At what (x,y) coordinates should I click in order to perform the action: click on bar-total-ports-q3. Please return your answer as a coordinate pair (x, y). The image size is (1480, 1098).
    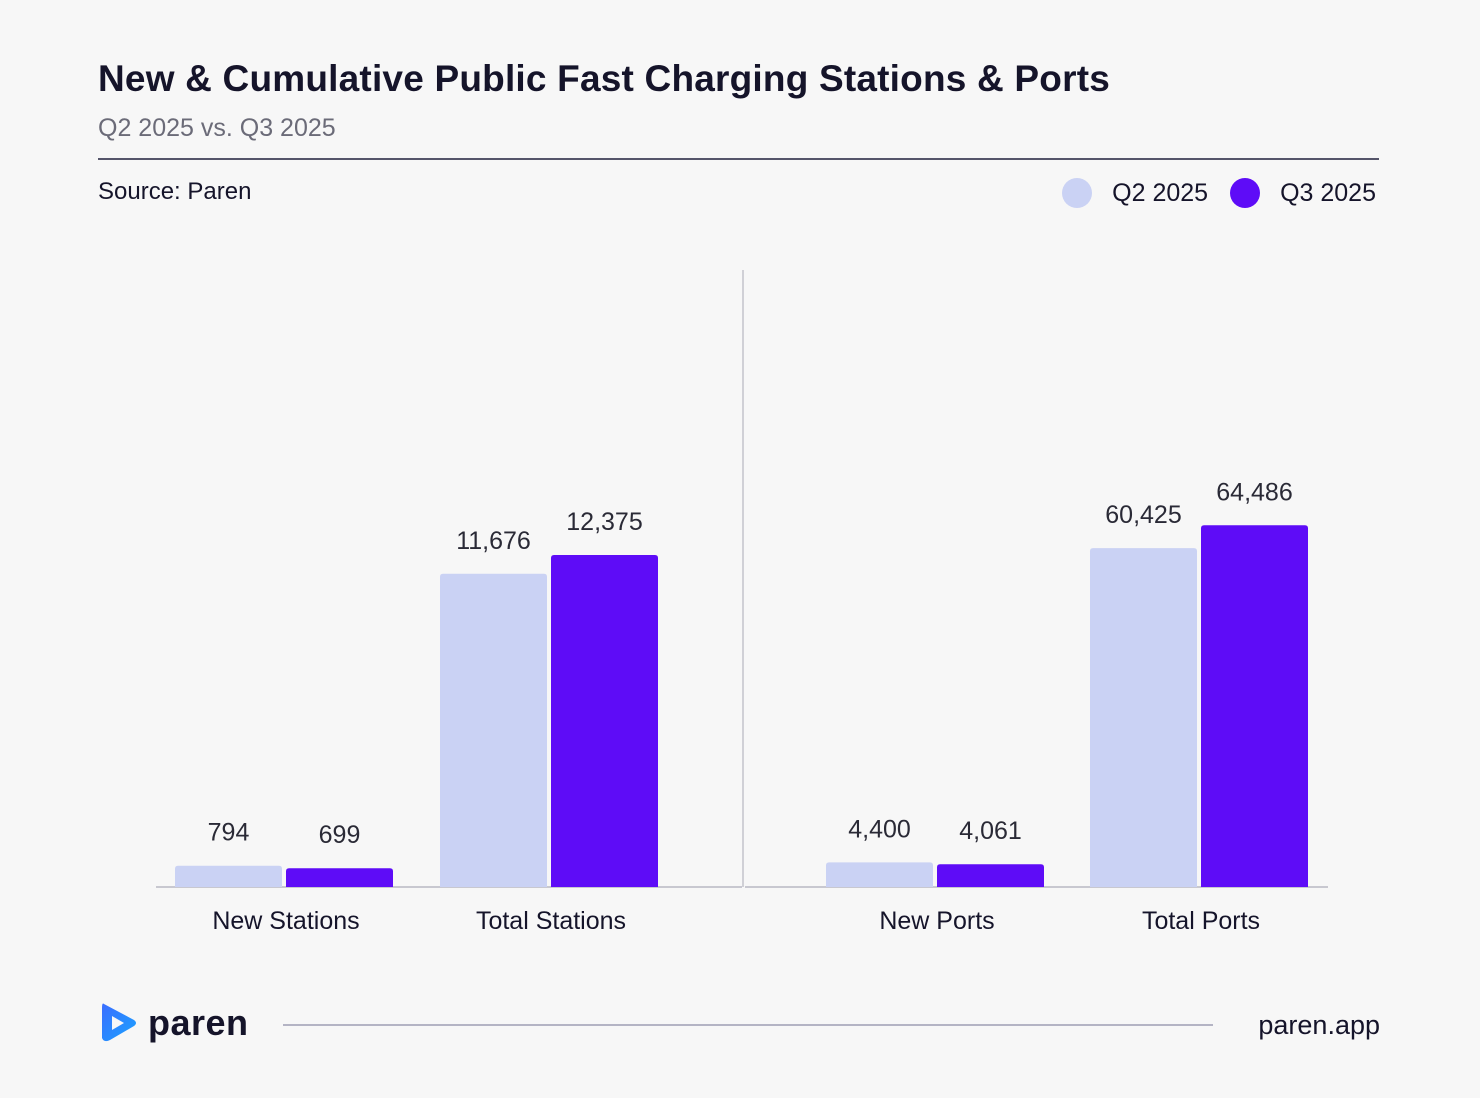
    Looking at the image, I should click on (1254, 706).